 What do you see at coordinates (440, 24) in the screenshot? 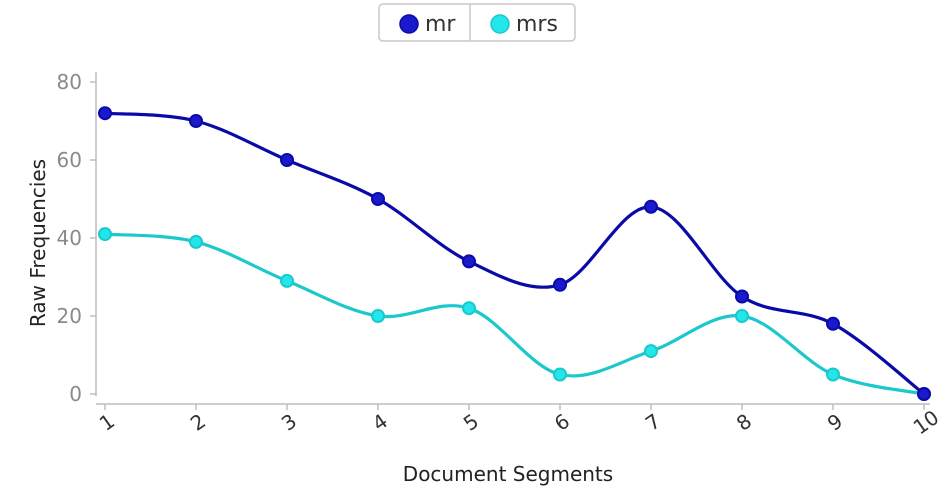
I see `legend-label-mr: mr` at bounding box center [440, 24].